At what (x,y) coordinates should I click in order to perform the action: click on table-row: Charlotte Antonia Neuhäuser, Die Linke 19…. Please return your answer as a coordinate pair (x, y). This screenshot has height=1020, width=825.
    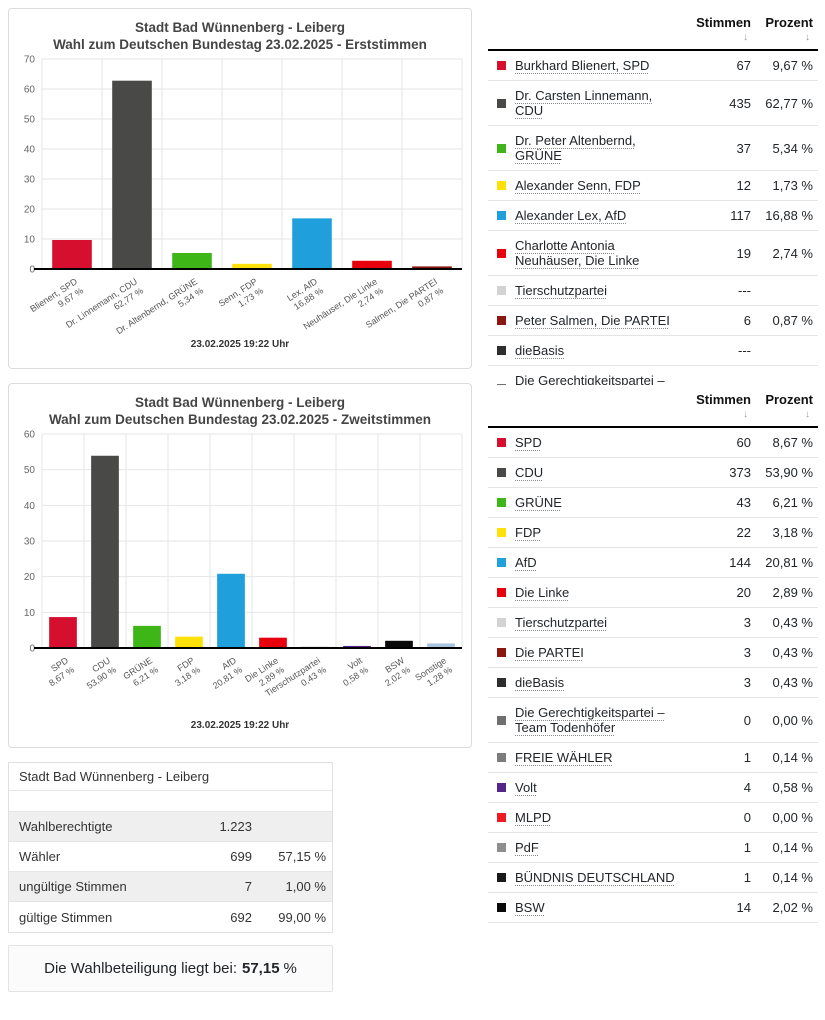
    Looking at the image, I should click on (653, 253).